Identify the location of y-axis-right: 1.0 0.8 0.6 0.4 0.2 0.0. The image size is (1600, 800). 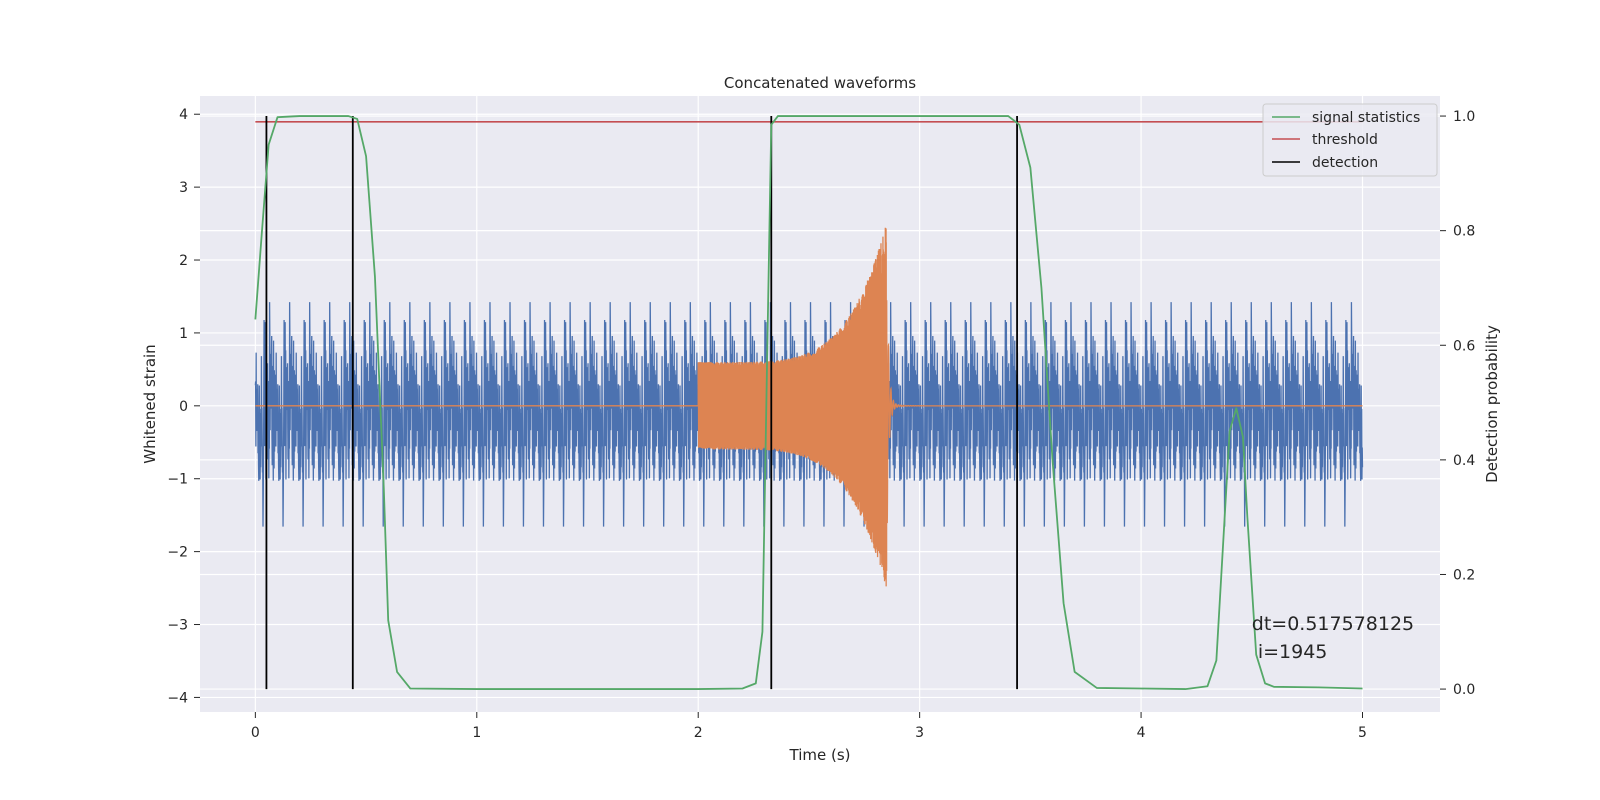
(1457, 403).